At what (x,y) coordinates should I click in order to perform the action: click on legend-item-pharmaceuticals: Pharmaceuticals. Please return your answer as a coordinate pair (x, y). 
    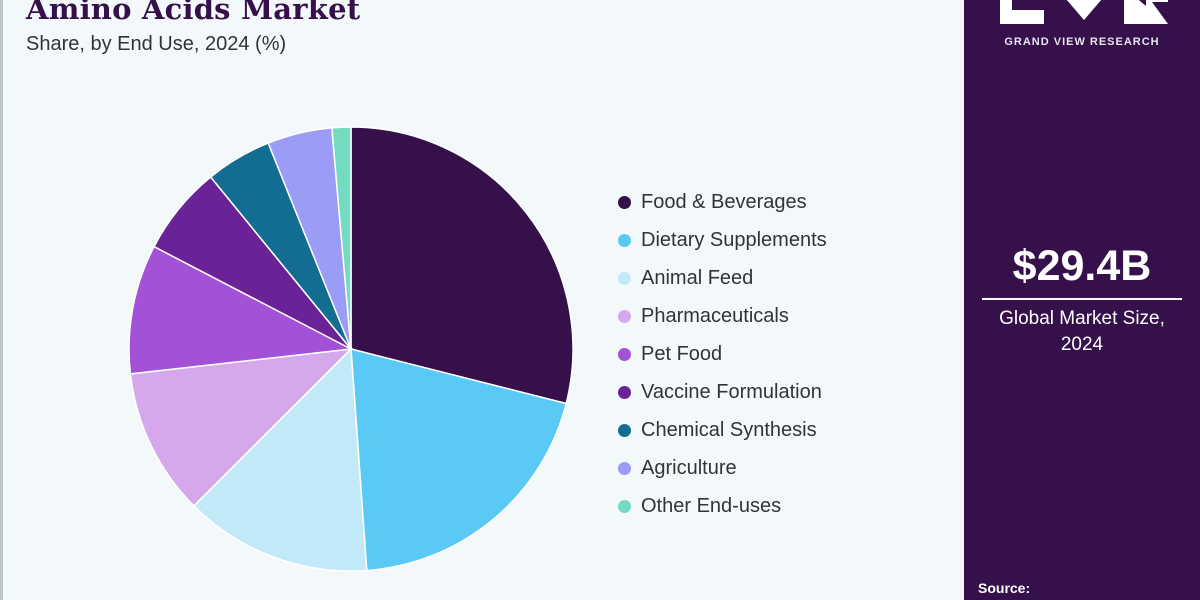
    Looking at the image, I should click on (722, 316).